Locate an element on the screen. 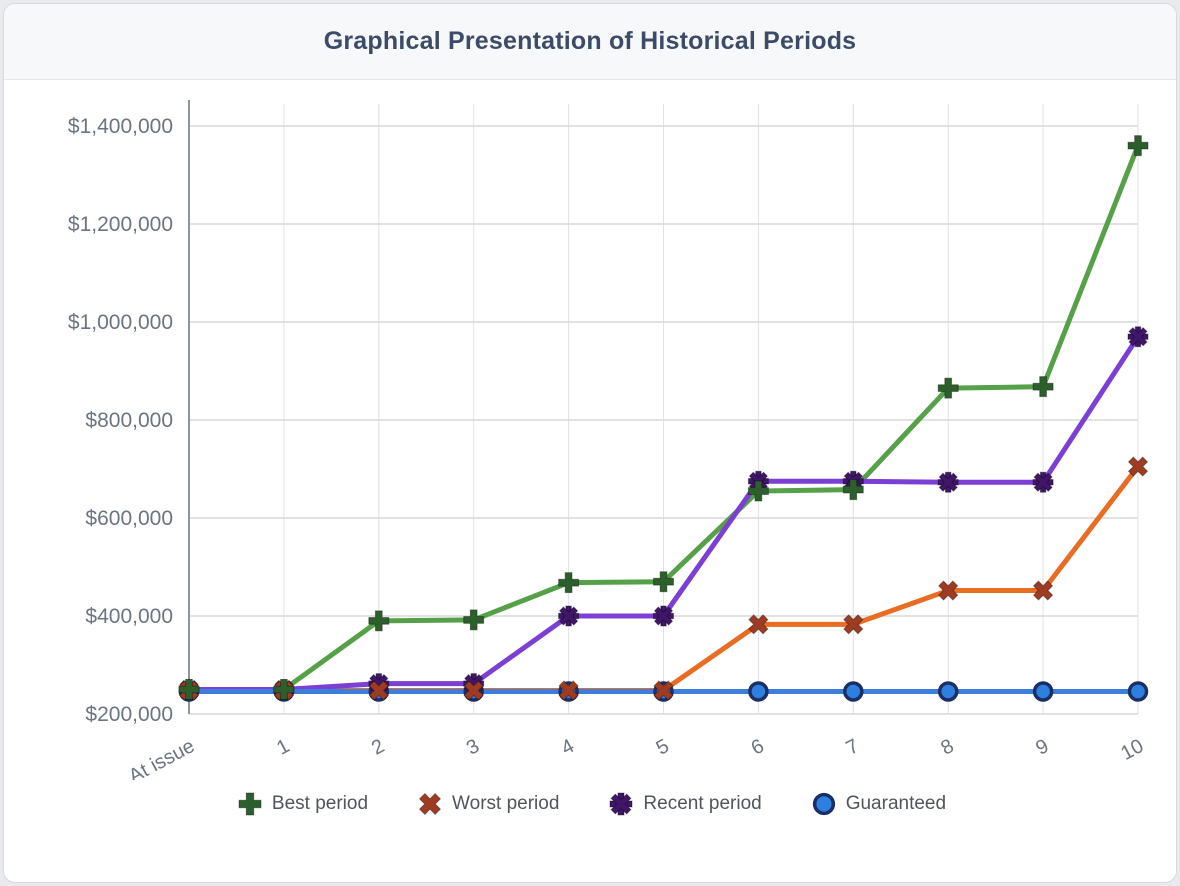 This screenshot has width=1180, height=886. y-axis-tick-label: $600,000 is located at coordinates (129, 518).